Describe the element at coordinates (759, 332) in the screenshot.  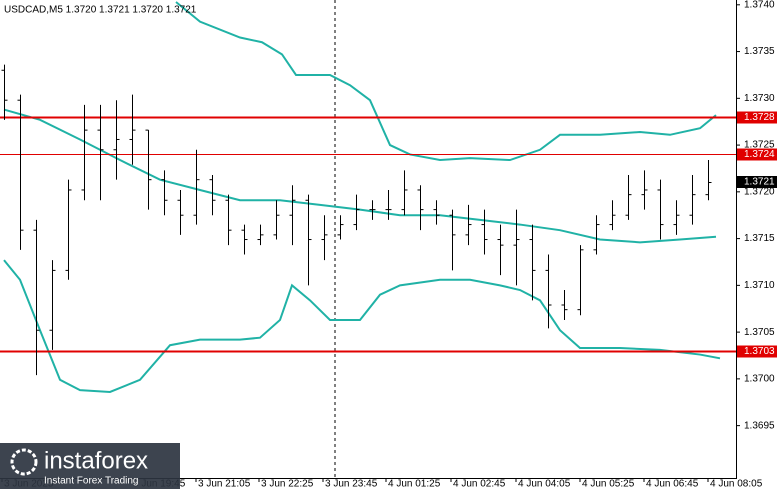
I see `y-tick-label: 1.3705` at that location.